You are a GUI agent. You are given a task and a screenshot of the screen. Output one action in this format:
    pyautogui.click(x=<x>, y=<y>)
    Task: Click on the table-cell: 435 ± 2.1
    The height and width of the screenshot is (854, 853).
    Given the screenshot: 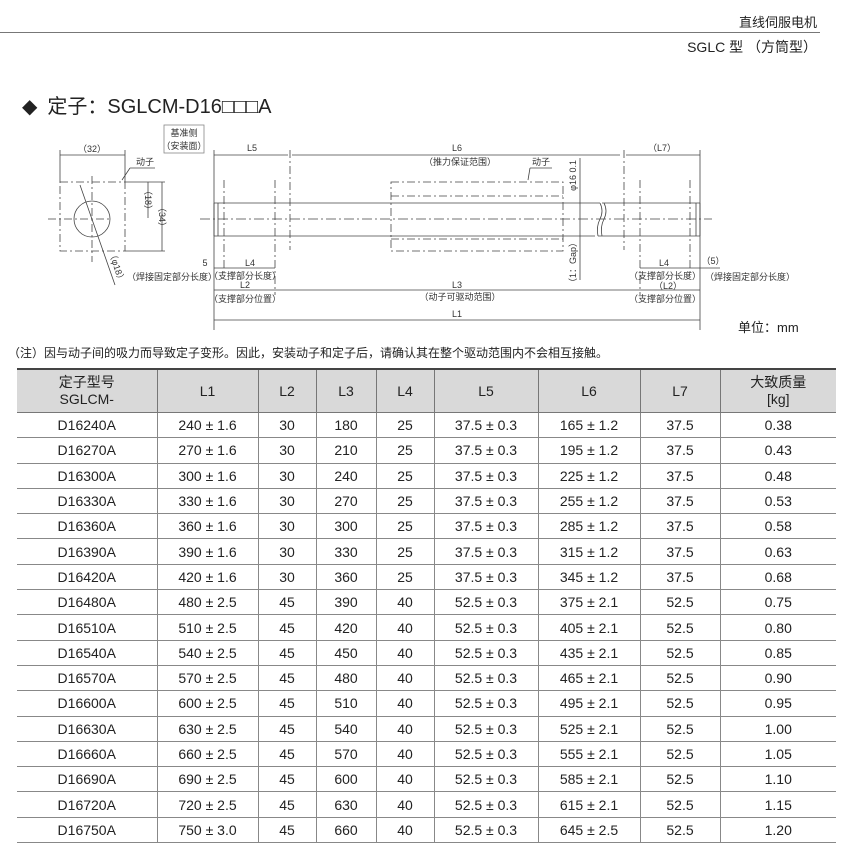 What is the action you would take?
    pyautogui.click(x=589, y=652)
    